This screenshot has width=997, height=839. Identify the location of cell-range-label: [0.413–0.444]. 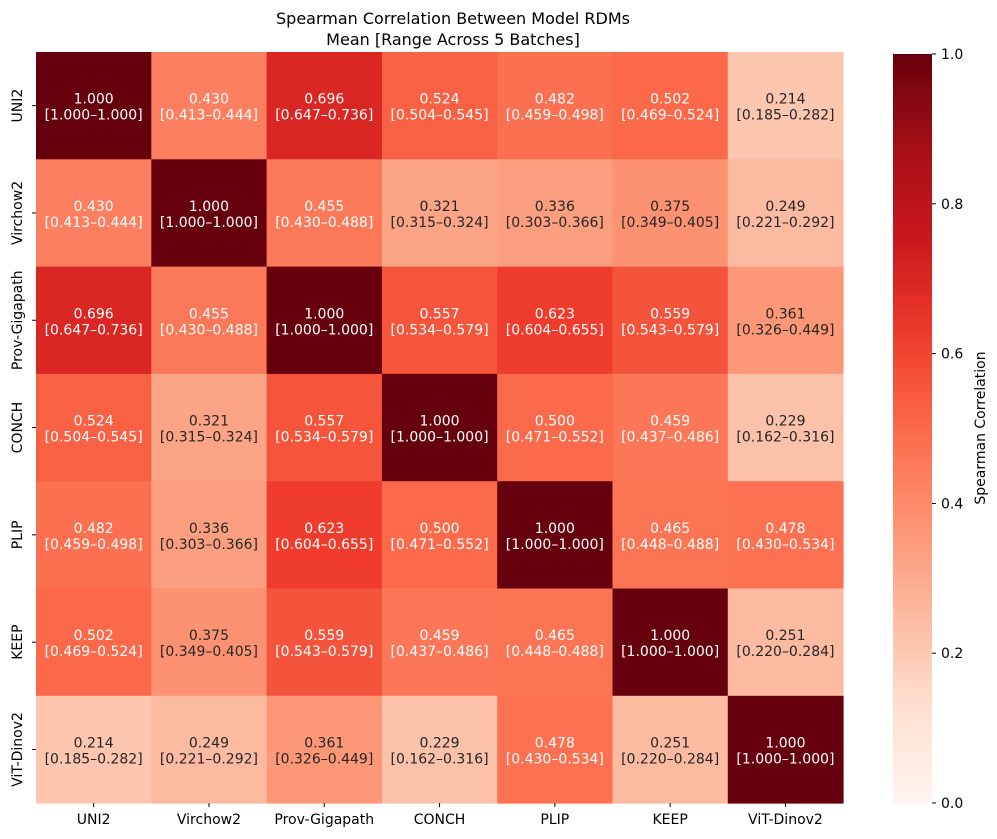
(94, 223).